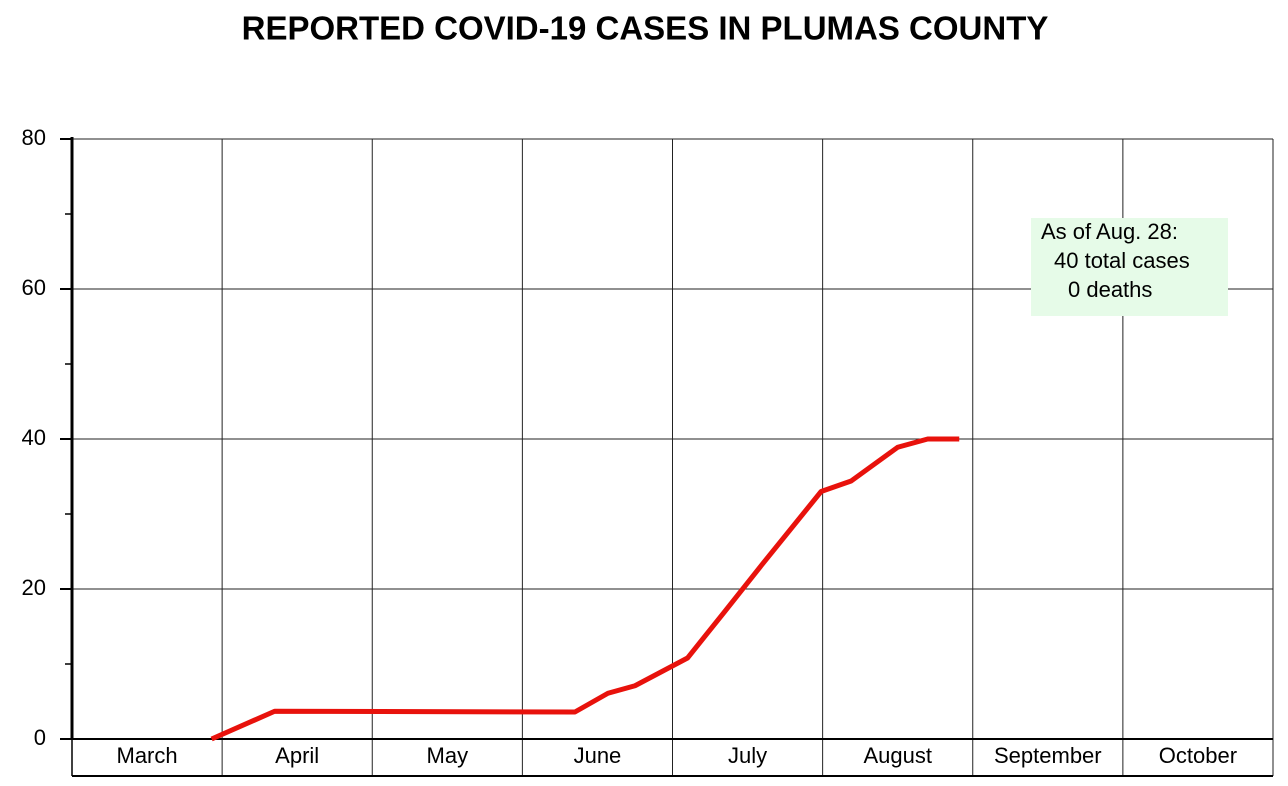 Image resolution: width=1288 pixels, height=786 pixels. What do you see at coordinates (147, 755) in the screenshot?
I see `x-tick-label: March` at bounding box center [147, 755].